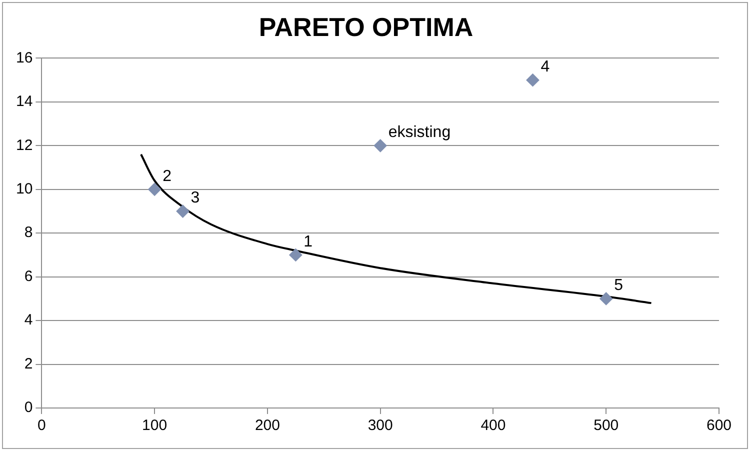 This screenshot has height=451, width=750. What do you see at coordinates (195, 198) in the screenshot?
I see `annotation: 3` at bounding box center [195, 198].